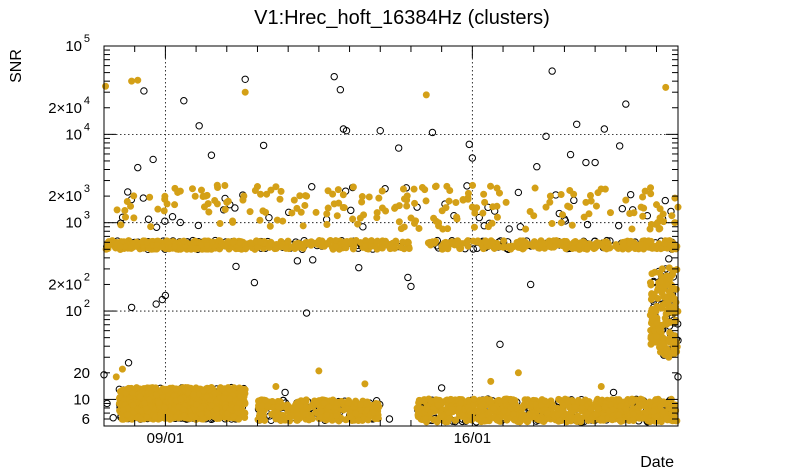 The width and height of the screenshot is (805, 472). I want to click on y-tick-label: 20, so click(81, 373).